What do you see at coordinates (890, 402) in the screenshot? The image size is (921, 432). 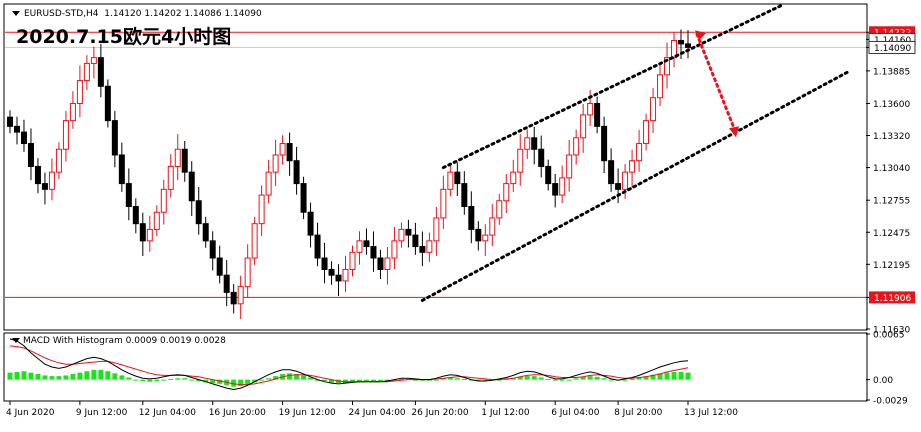 I see `macd-tick-label: -0.0029` at bounding box center [890, 402].